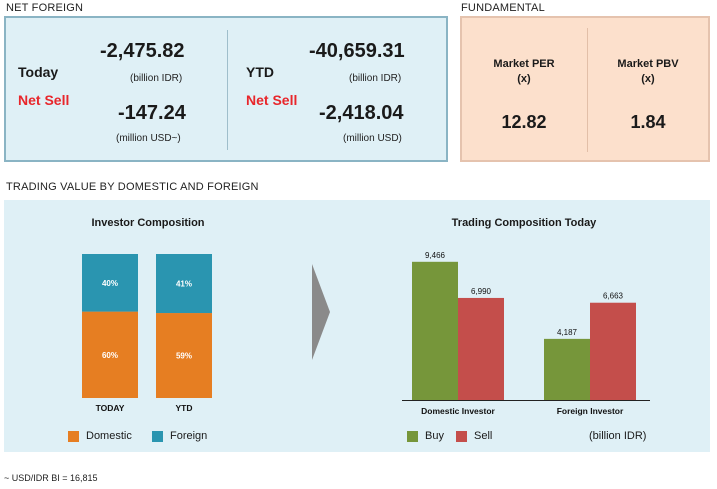  What do you see at coordinates (184, 408) in the screenshot?
I see `category-label-ytd: YTD` at bounding box center [184, 408].